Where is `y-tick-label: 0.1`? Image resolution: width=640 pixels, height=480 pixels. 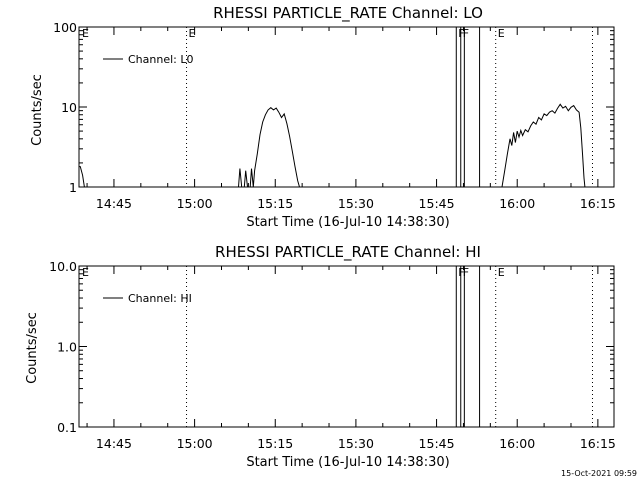 y-tick-label: 0.1 is located at coordinates (67, 427).